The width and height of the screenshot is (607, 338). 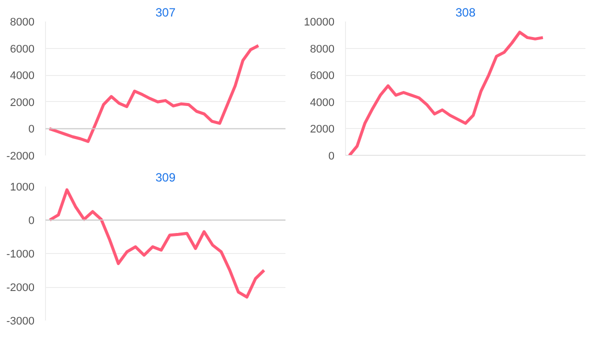 I want to click on y-tick-label: -3000, so click(x=20, y=322).